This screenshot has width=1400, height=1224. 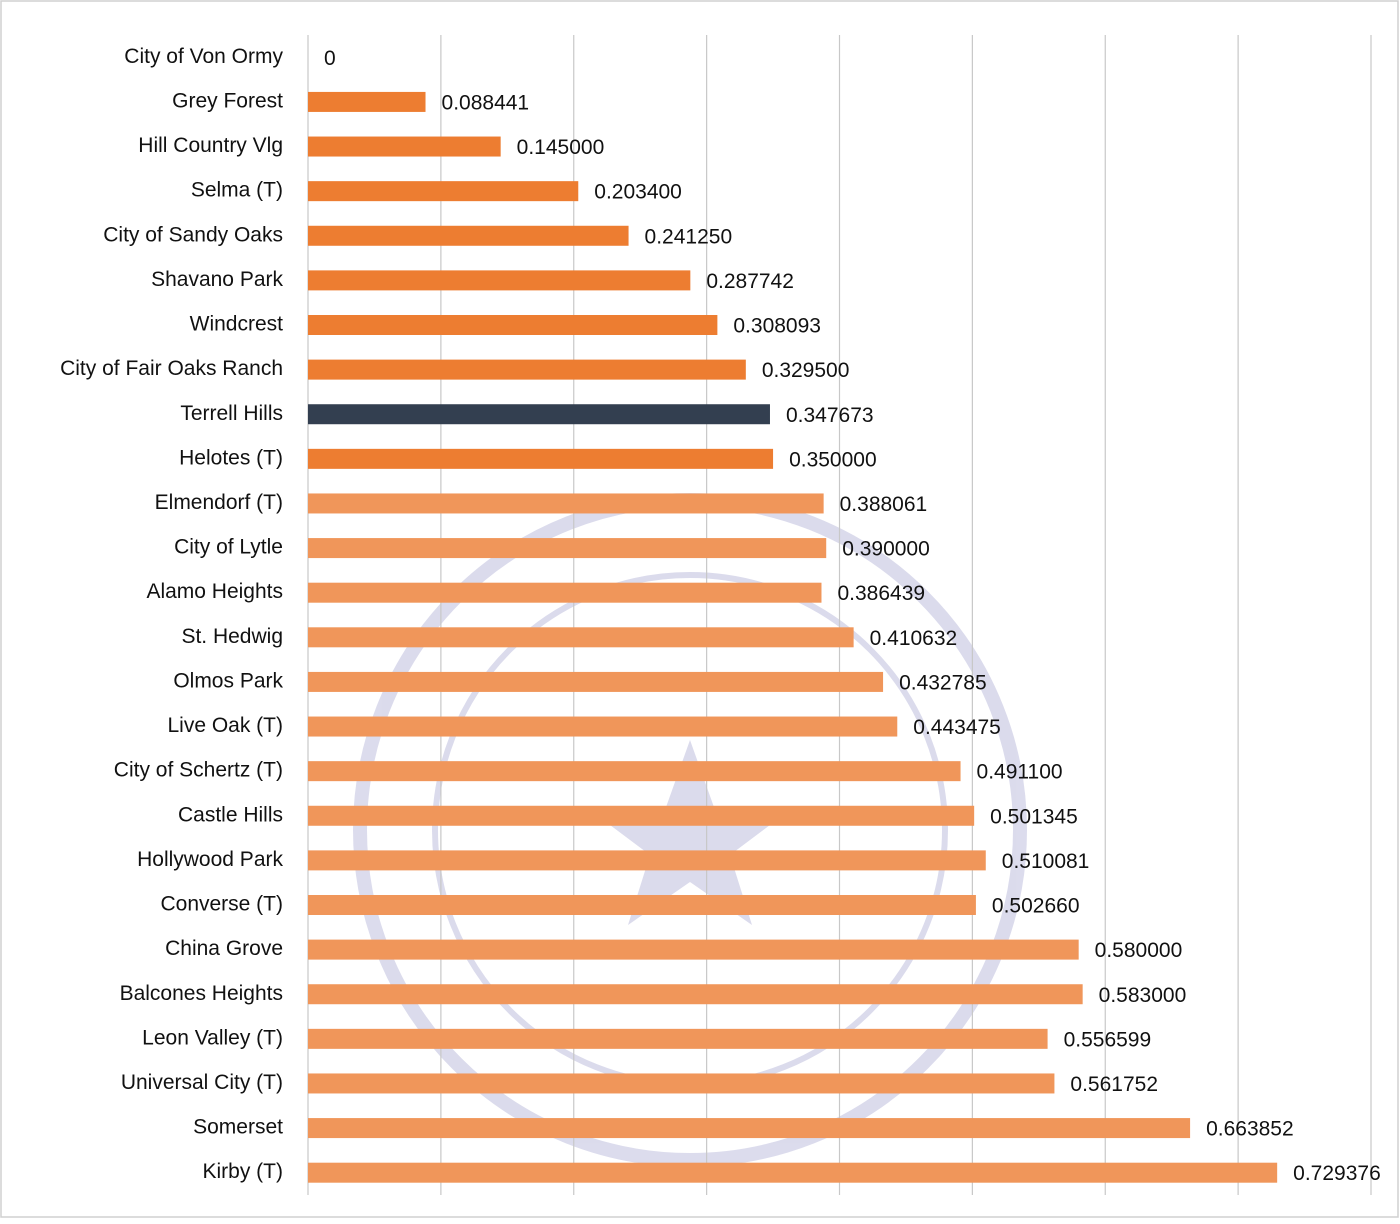 I want to click on y-tick-label: Terrell Hills, so click(x=231, y=413).